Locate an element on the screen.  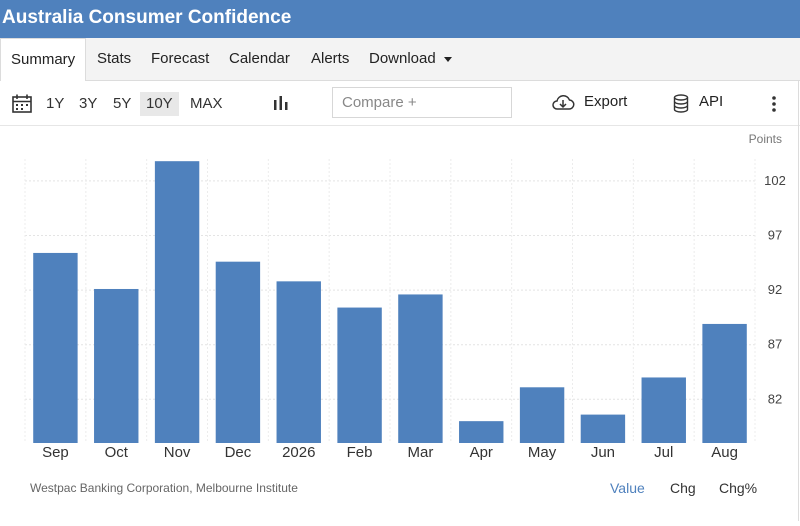
download-label: Download is located at coordinates (402, 58).